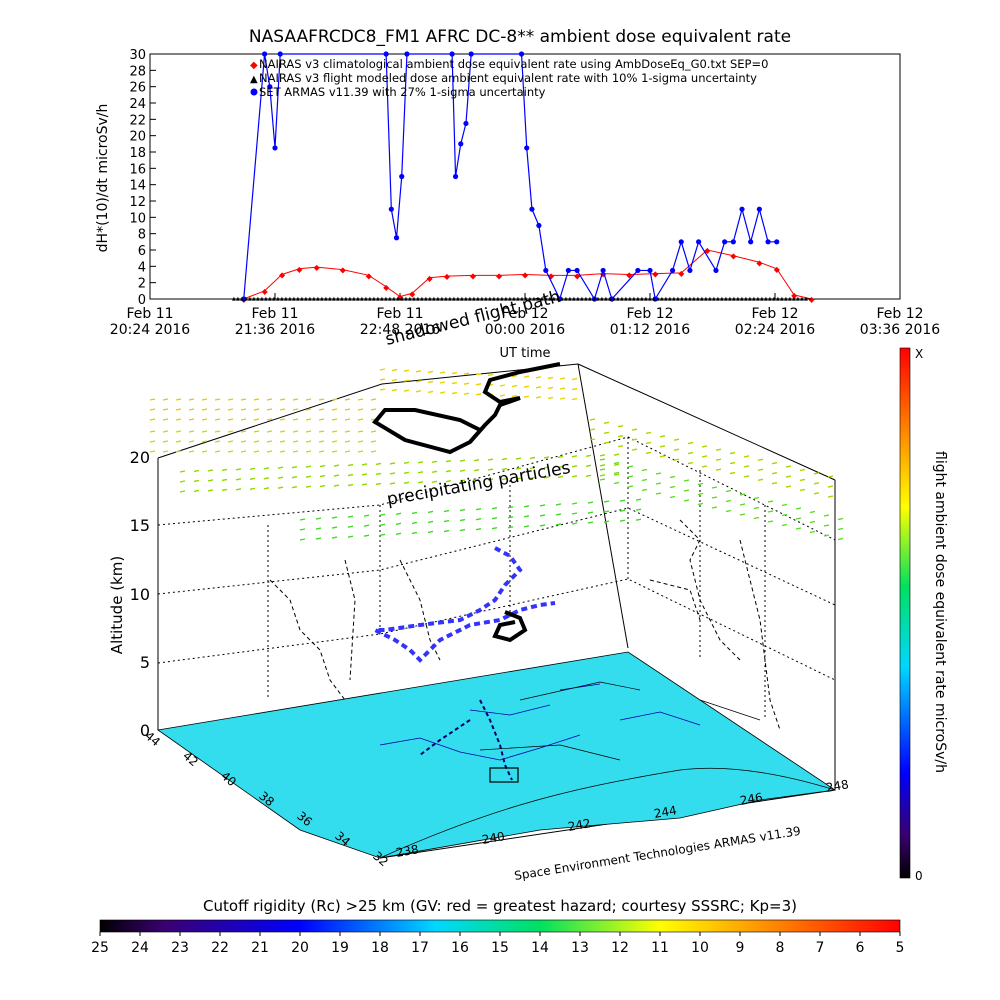  Describe the element at coordinates (137, 88) in the screenshot. I see `y-tick-label: 26` at that location.